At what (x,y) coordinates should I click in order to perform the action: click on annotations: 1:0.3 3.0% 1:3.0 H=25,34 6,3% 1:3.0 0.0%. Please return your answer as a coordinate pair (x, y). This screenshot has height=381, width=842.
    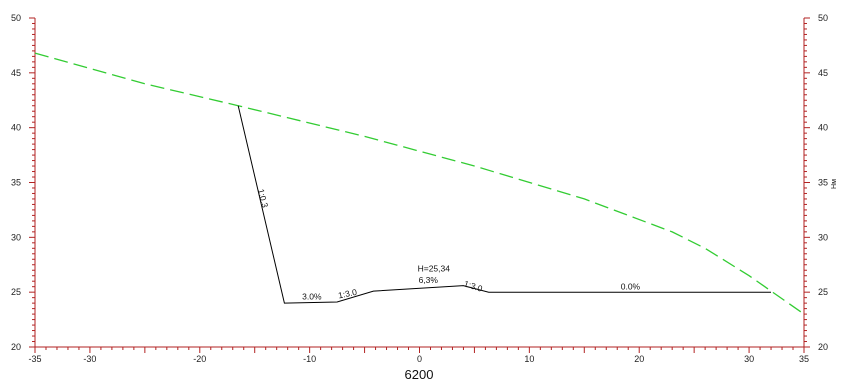
    Looking at the image, I should click on (448, 244).